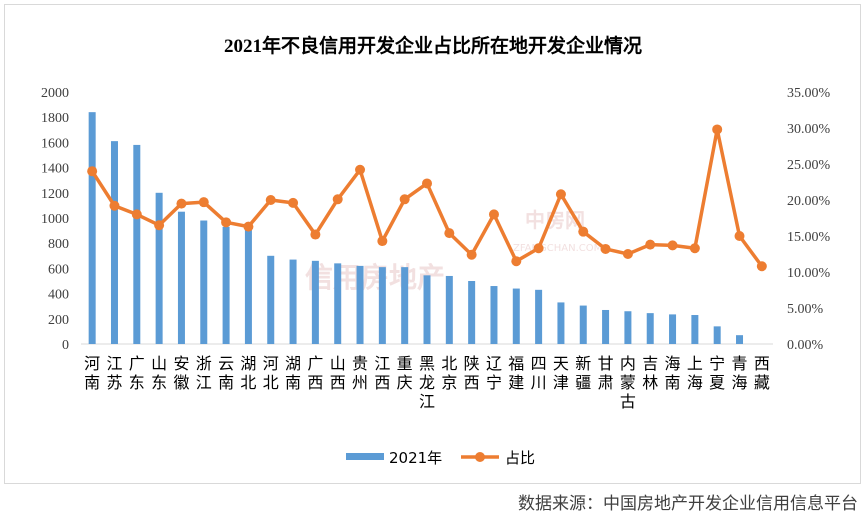 This screenshot has height=521, width=868. Describe the element at coordinates (809, 129) in the screenshot. I see `y-right-tick-label: 30.00%` at that location.